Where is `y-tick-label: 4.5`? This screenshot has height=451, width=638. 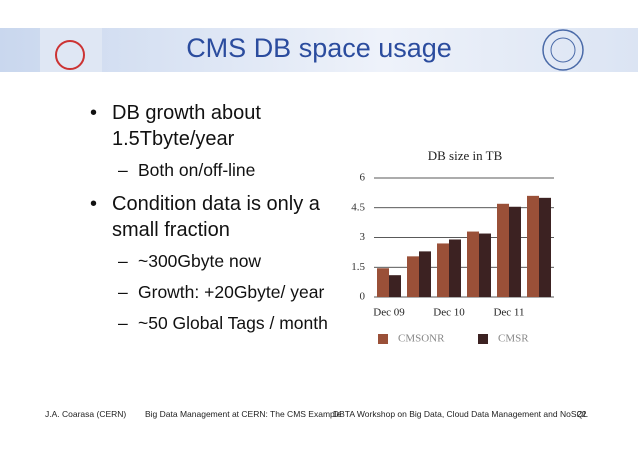 y-tick-label: 4.5 is located at coordinates (358, 207).